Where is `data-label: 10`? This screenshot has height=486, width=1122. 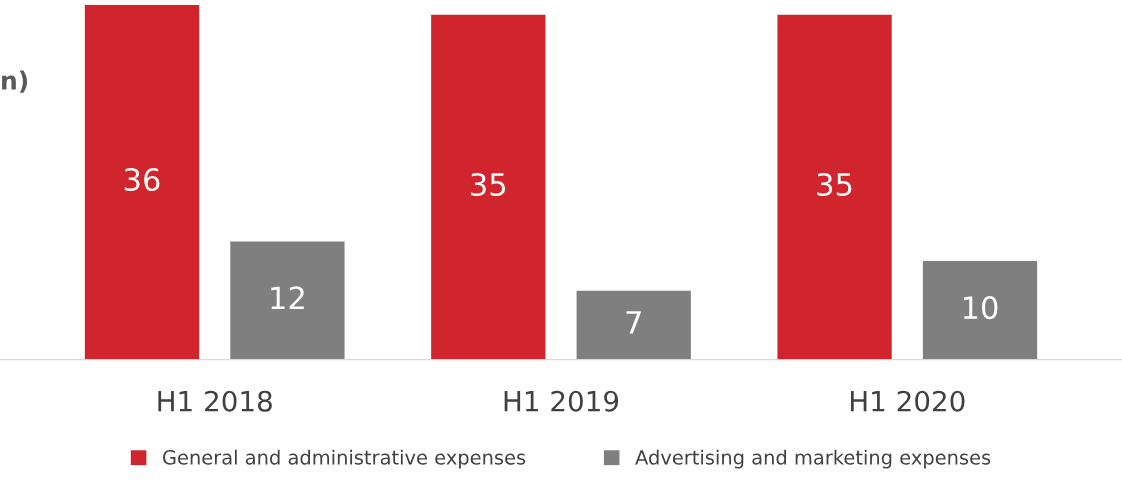 data-label: 10 is located at coordinates (980, 308).